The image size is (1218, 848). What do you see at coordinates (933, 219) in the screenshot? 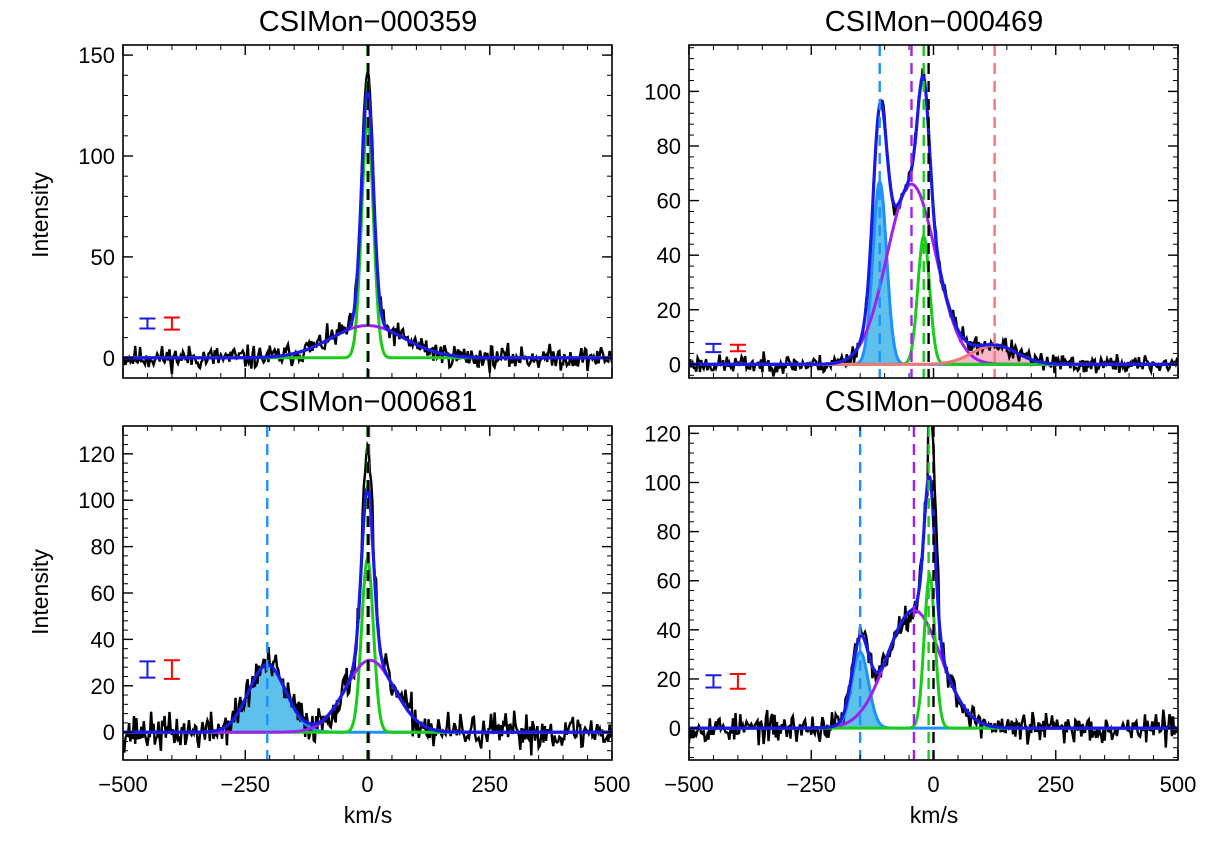
I see `total-fit-curve` at bounding box center [933, 219].